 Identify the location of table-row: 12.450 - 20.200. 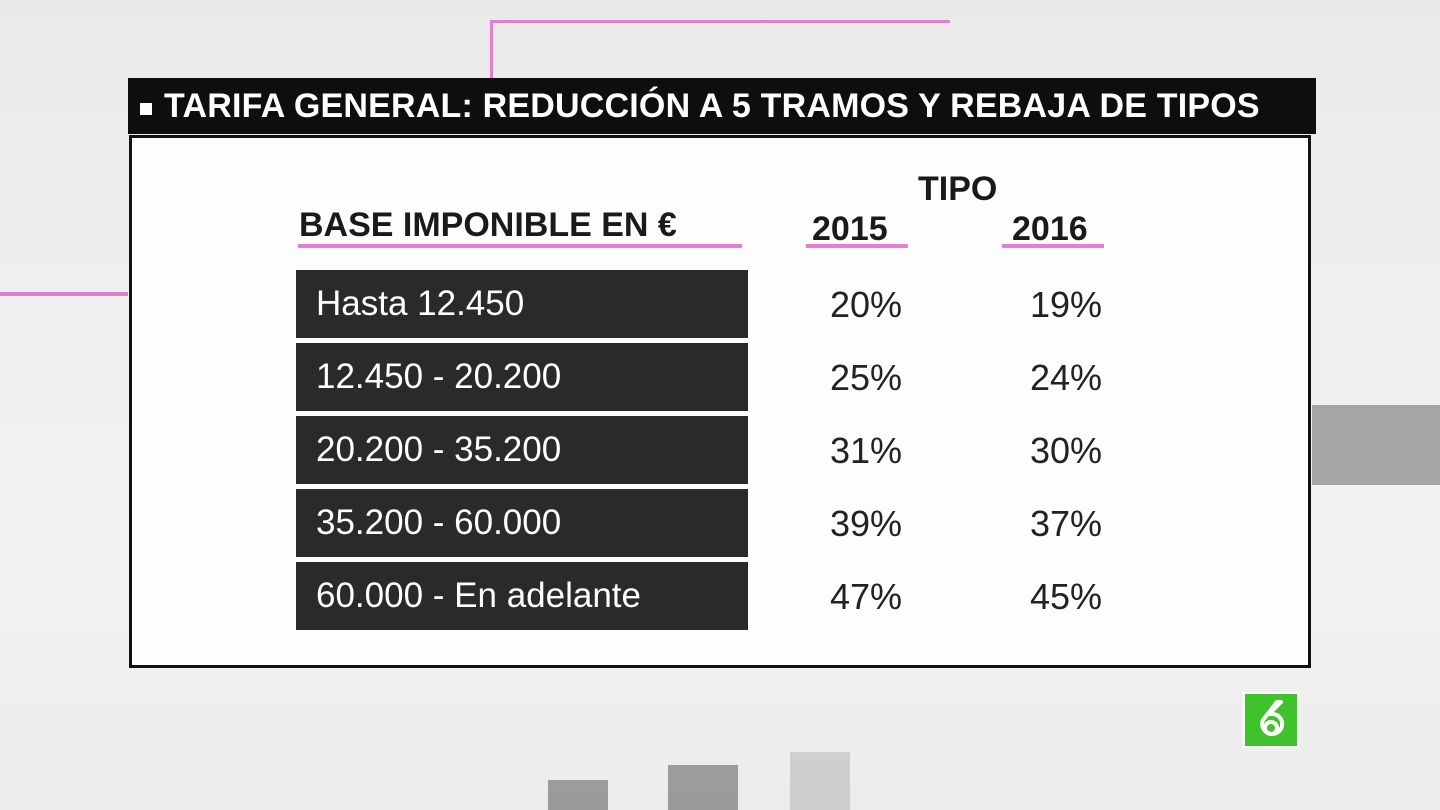
(522, 377).